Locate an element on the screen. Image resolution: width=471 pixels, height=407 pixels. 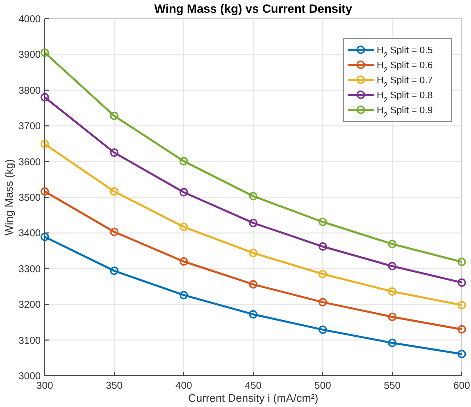
x-axis-title: Current Density i (mA/cm²) is located at coordinates (253, 399).